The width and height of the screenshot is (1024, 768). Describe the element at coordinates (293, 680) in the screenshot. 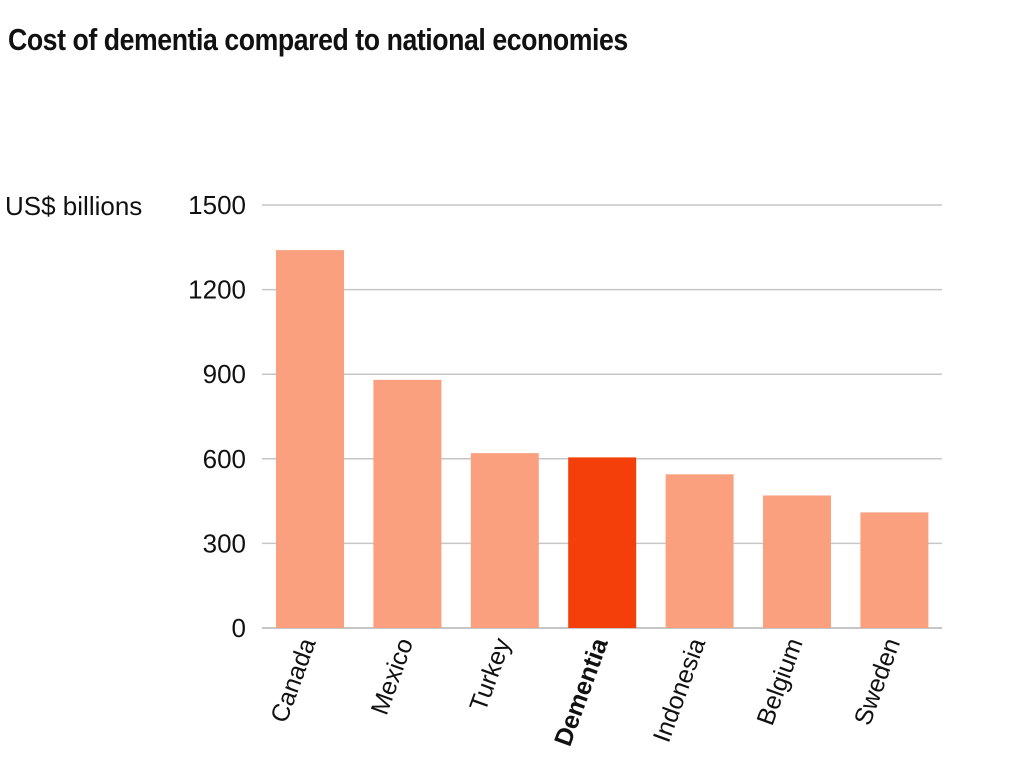

I see `x-tick-label-canada: Canada` at that location.